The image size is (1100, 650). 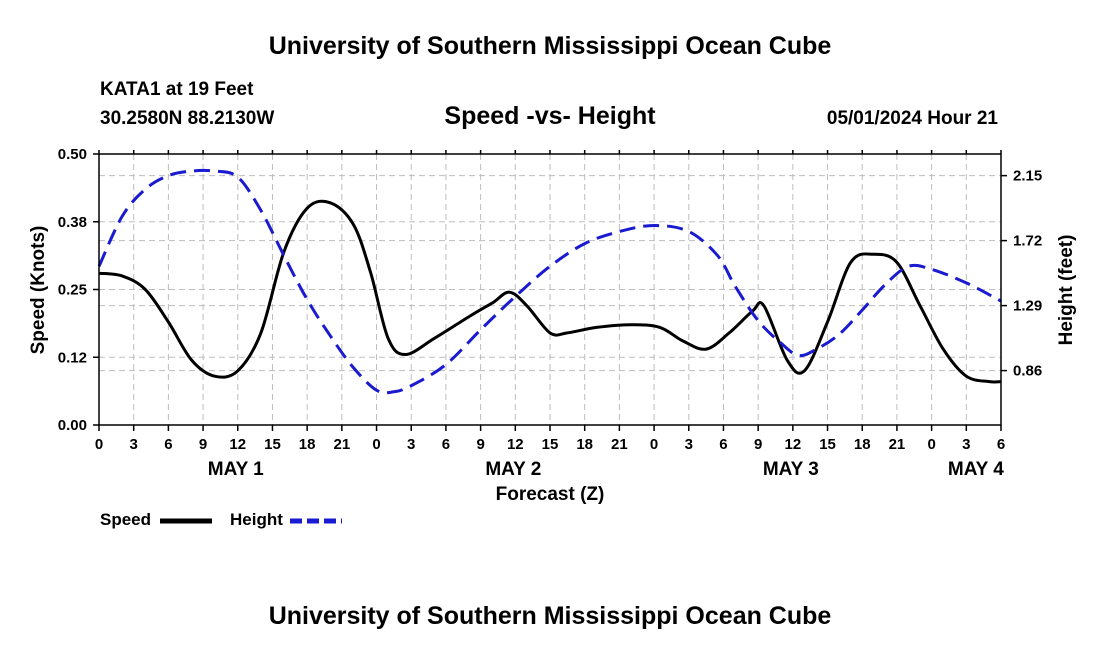 What do you see at coordinates (72, 357) in the screenshot?
I see `y-tick-left-label: 0.12` at bounding box center [72, 357].